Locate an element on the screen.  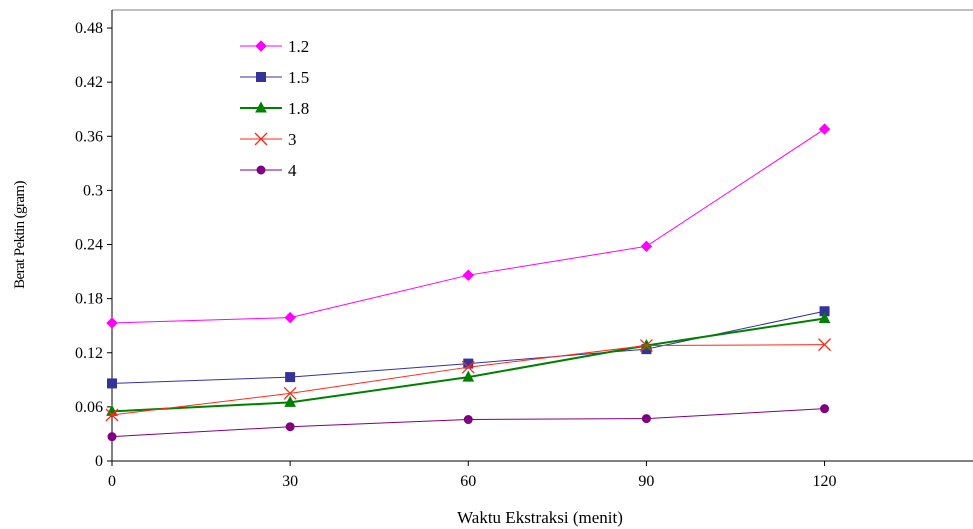
x-tick-label: 90 is located at coordinates (646, 481).